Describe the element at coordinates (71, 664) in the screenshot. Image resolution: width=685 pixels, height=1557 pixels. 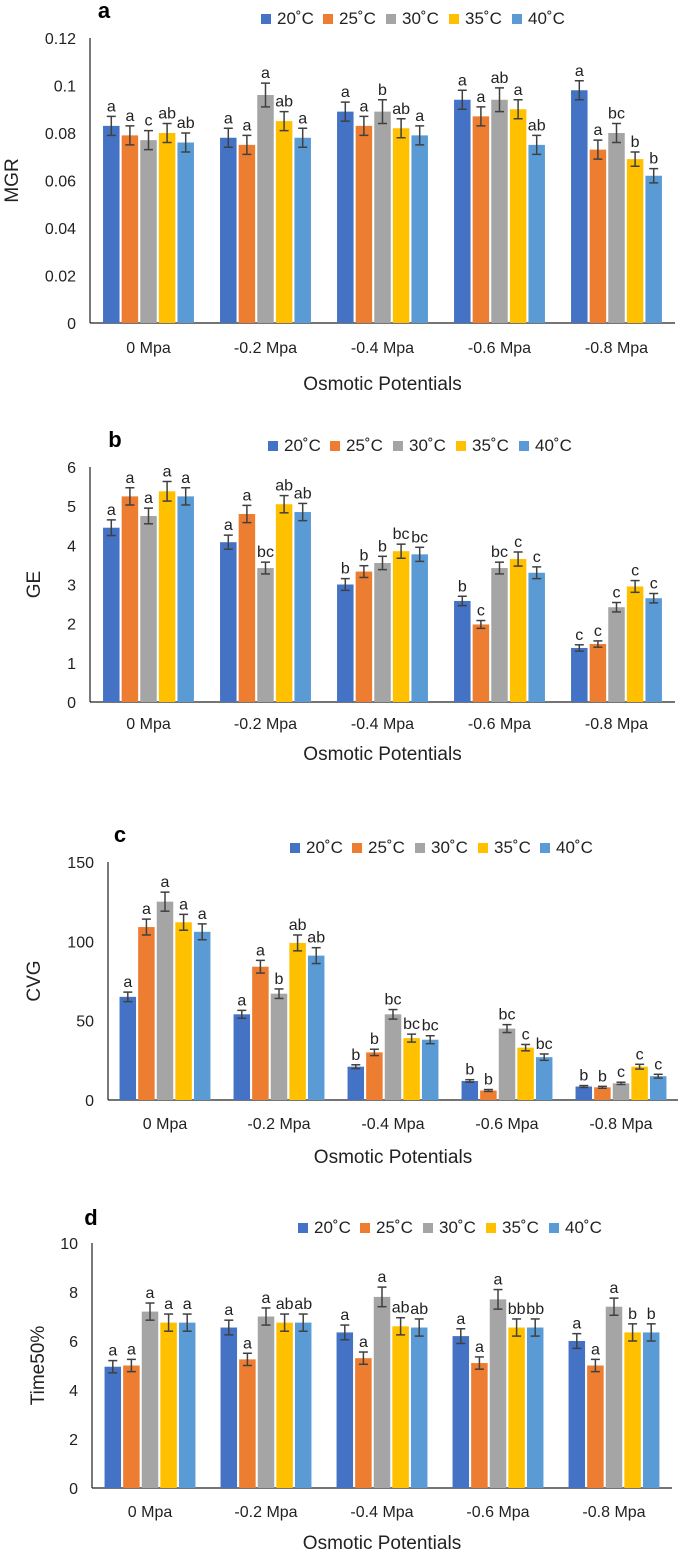
I see `y-tick-label: 1` at that location.